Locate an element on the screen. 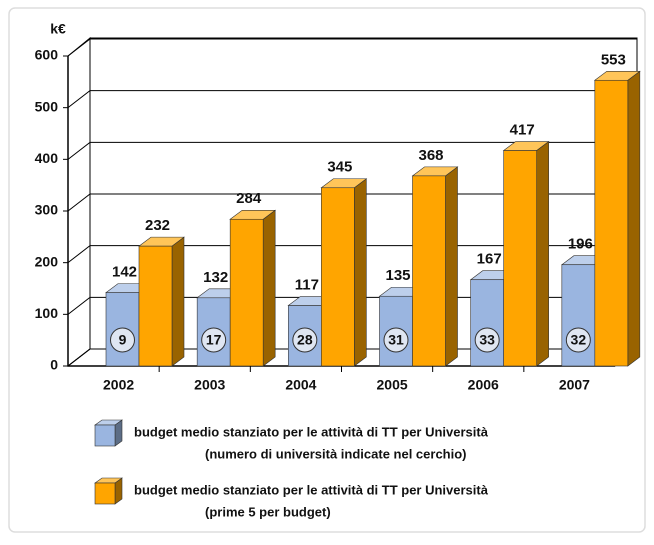 This screenshot has height=545, width=654. count-label: 17 is located at coordinates (214, 340).